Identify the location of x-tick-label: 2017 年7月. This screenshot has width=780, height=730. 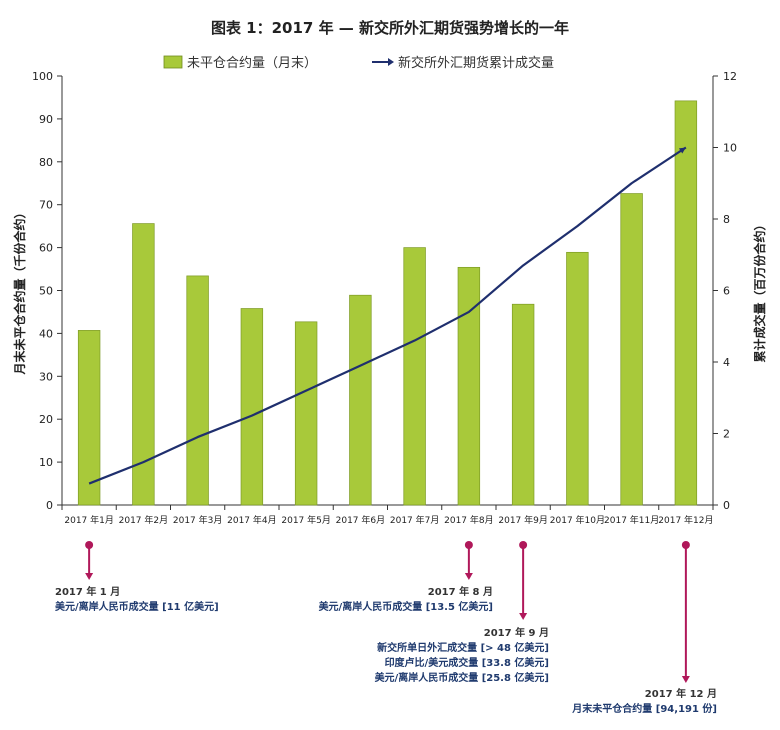
(415, 520).